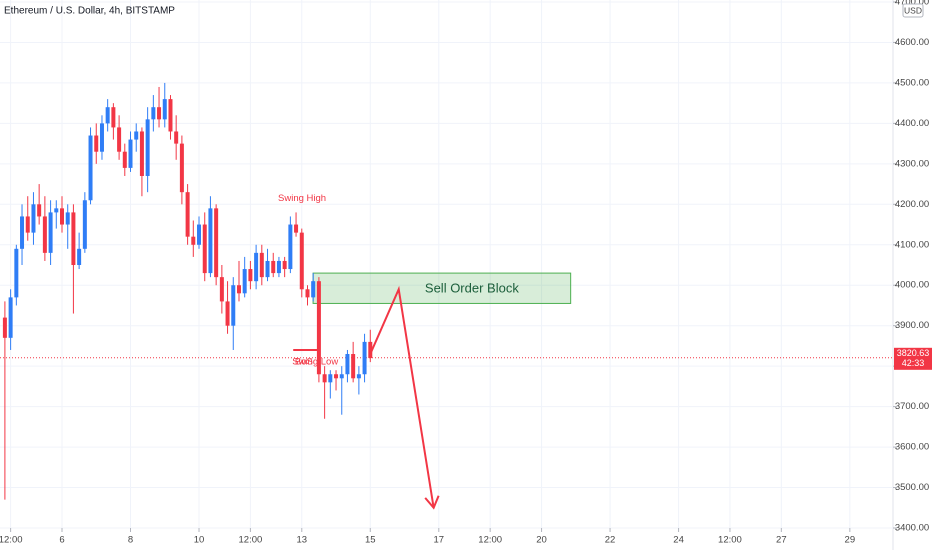 Image resolution: width=932 pixels, height=550 pixels. I want to click on x-tick-label: 17, so click(439, 540).